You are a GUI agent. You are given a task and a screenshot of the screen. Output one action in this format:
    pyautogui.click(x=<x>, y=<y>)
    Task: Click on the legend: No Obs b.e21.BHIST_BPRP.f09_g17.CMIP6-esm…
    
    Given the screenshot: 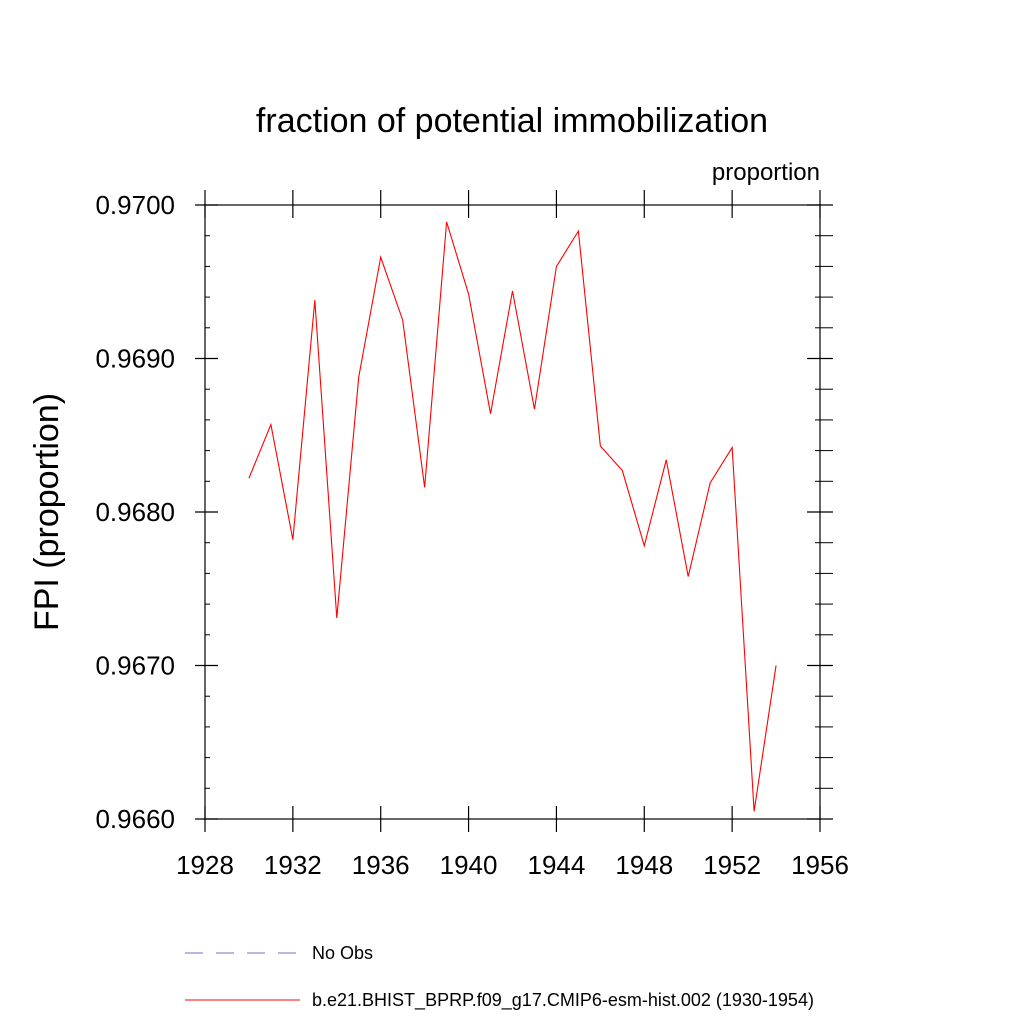 What is the action you would take?
    pyautogui.click(x=499, y=977)
    